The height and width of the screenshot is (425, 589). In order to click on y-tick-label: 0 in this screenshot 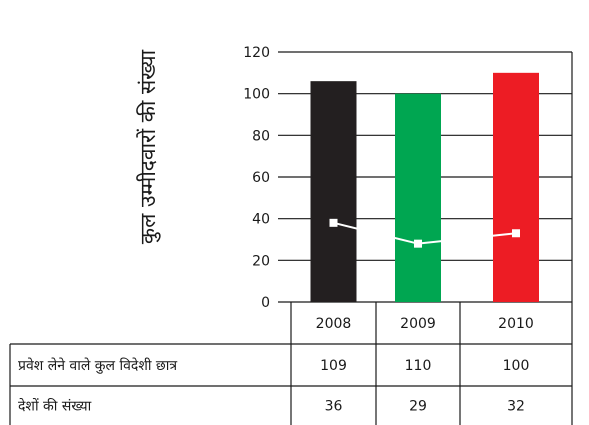, I will do `click(265, 303)`.